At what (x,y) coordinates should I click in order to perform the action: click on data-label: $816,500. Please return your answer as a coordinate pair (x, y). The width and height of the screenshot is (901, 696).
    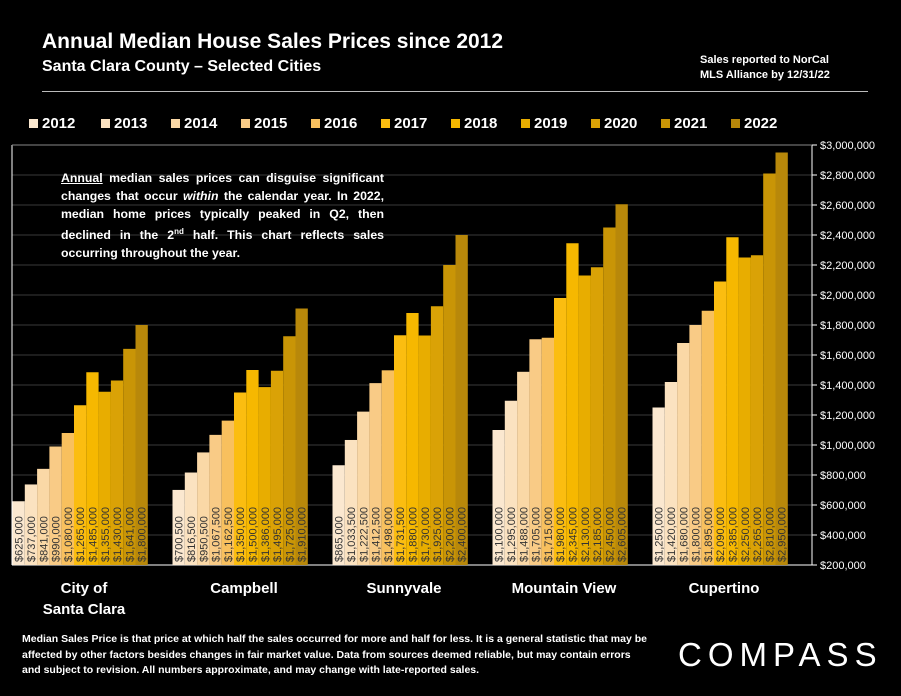
    Looking at the image, I should click on (192, 539).